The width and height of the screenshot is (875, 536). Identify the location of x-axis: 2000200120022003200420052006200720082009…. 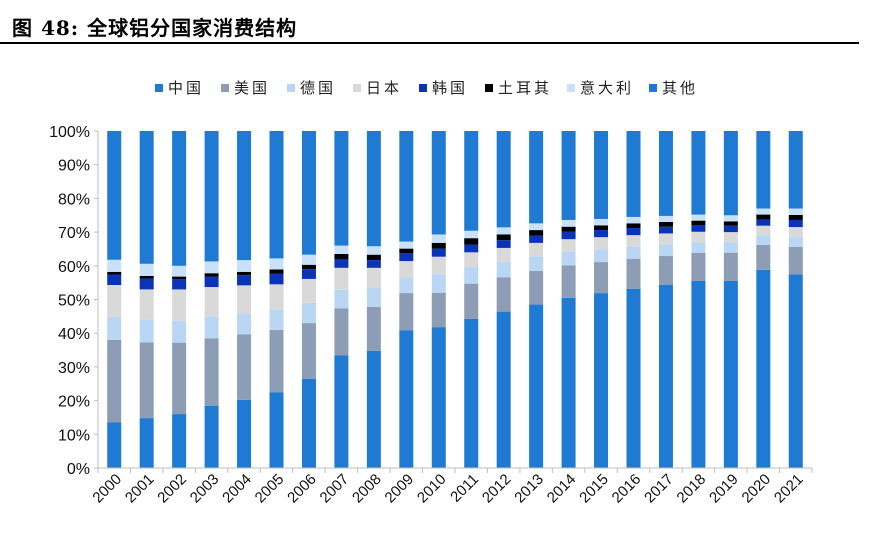
(451, 487).